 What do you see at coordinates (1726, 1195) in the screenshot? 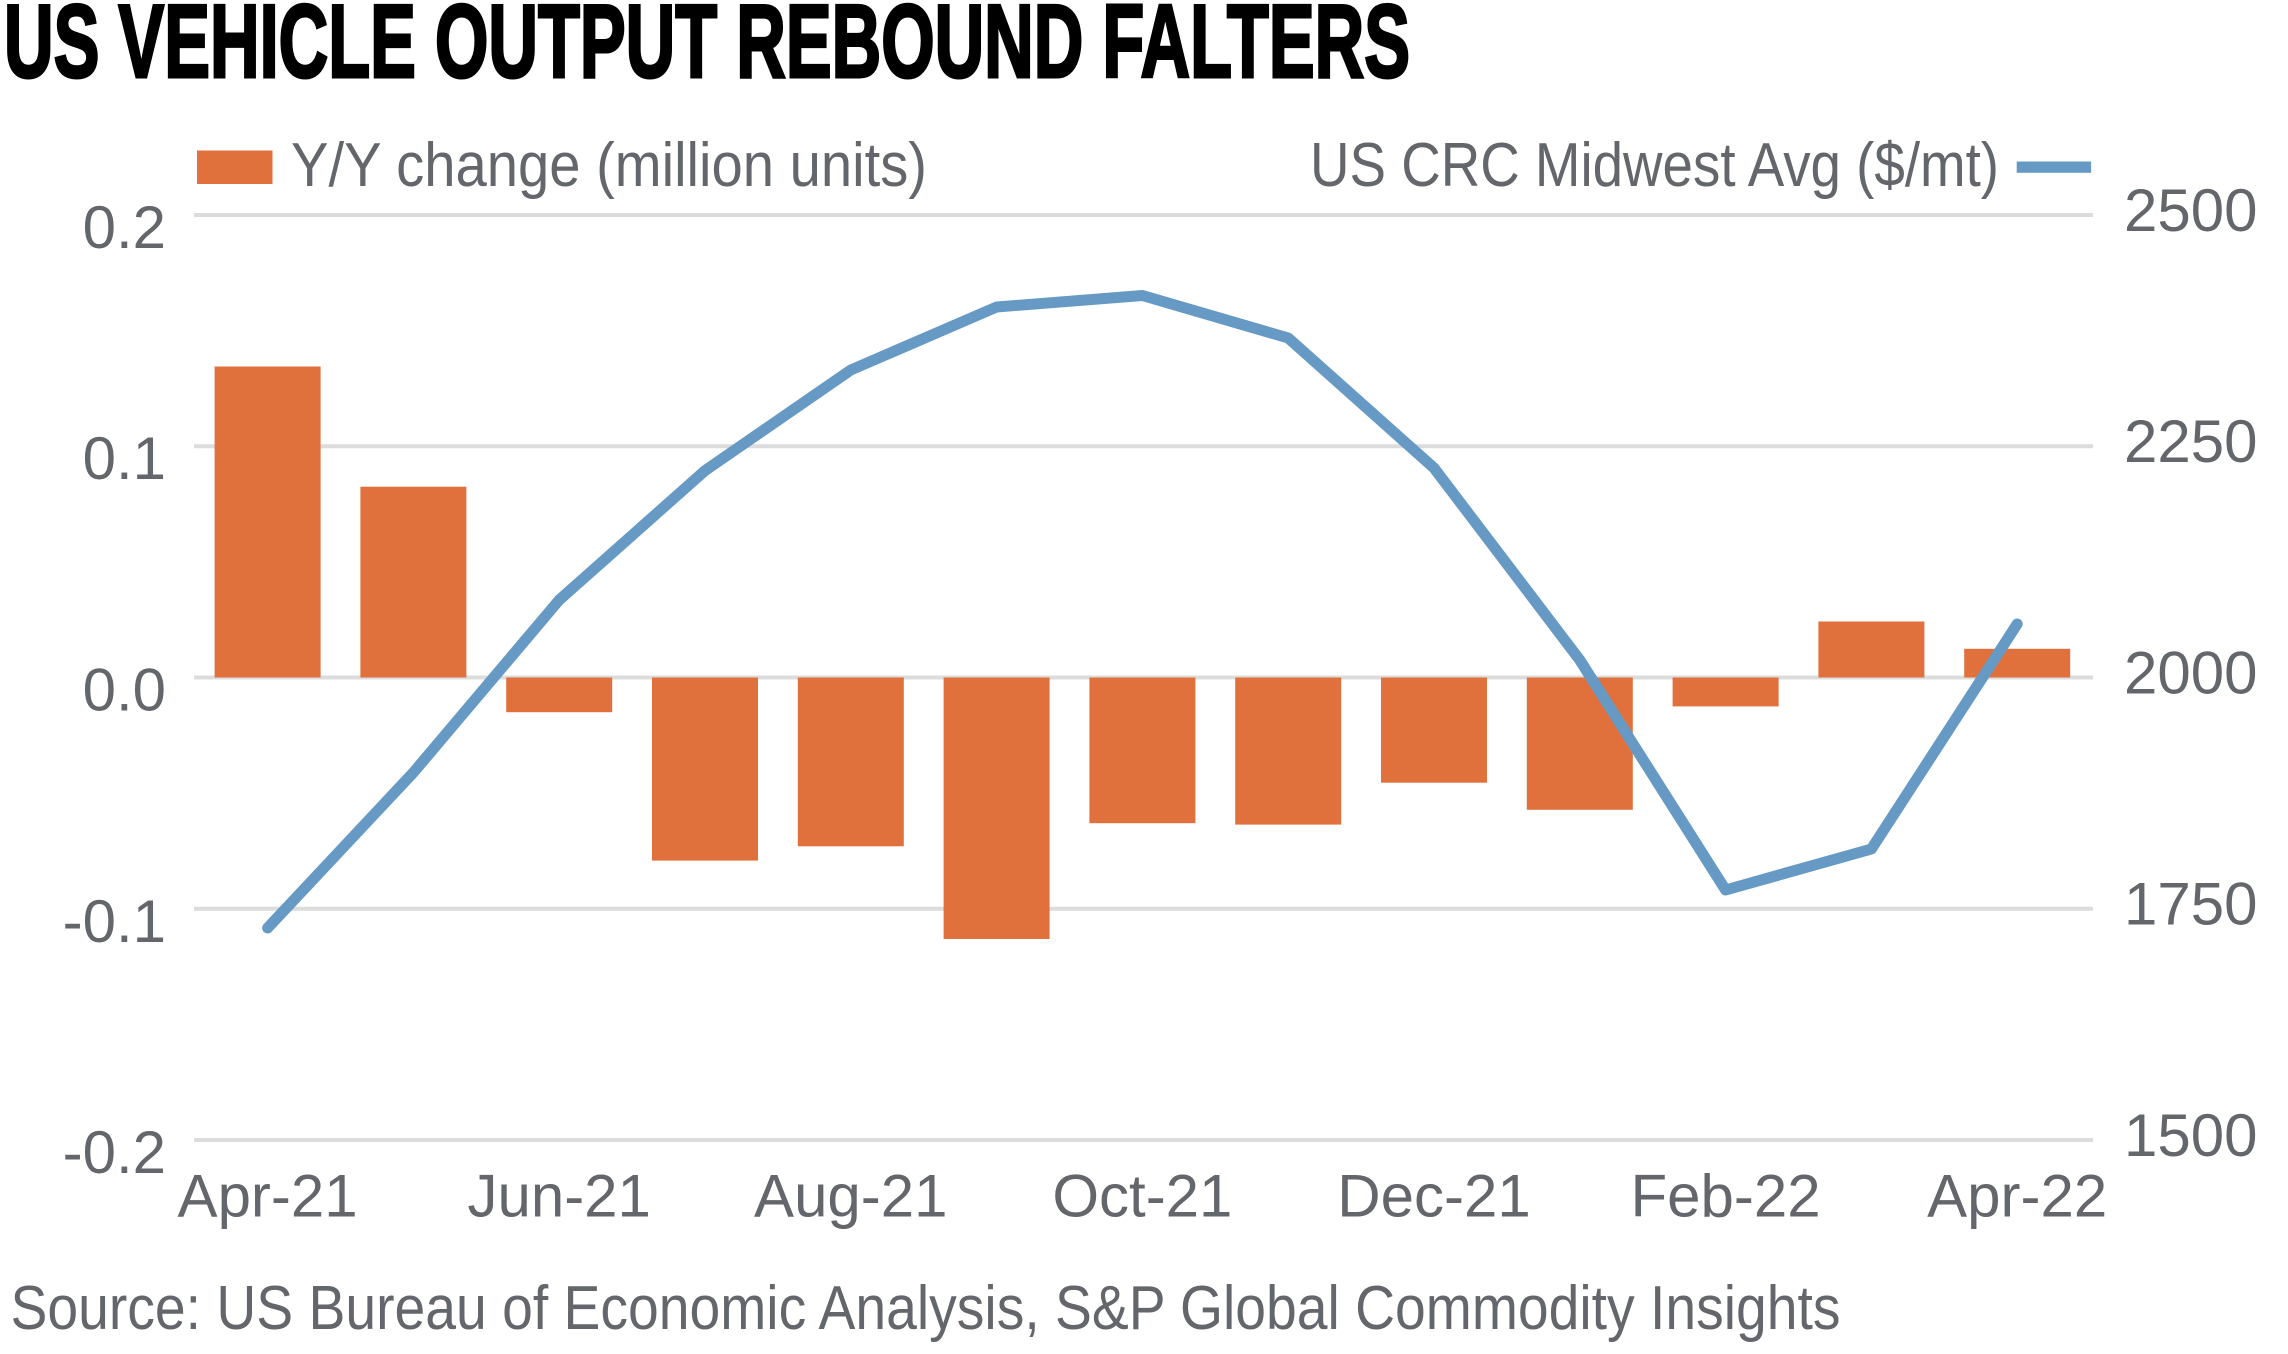
I see `svg-text: Feb-22` at bounding box center [1726, 1195].